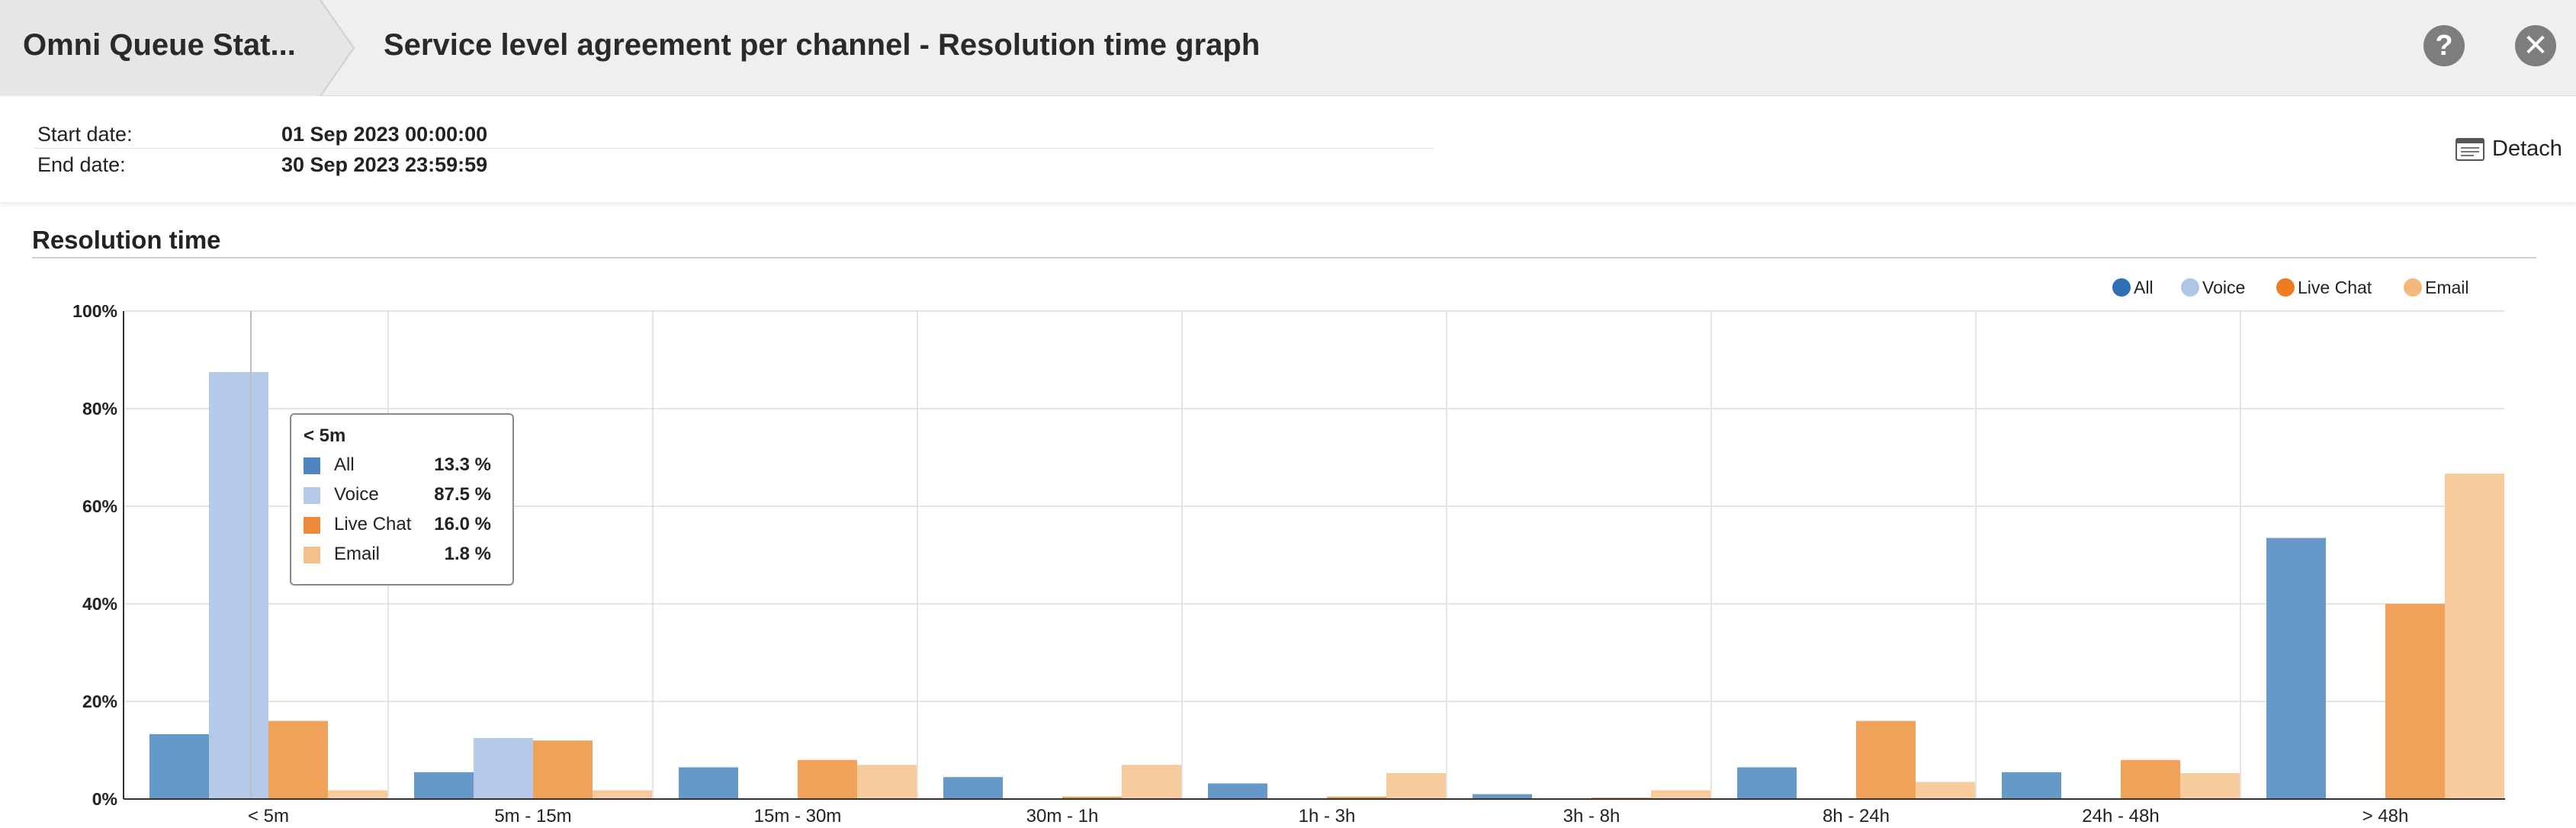 The image size is (2576, 828). What do you see at coordinates (734, 135) in the screenshot?
I see `start-date-row: Start date: 01 Sep 2023 00:00:00` at bounding box center [734, 135].